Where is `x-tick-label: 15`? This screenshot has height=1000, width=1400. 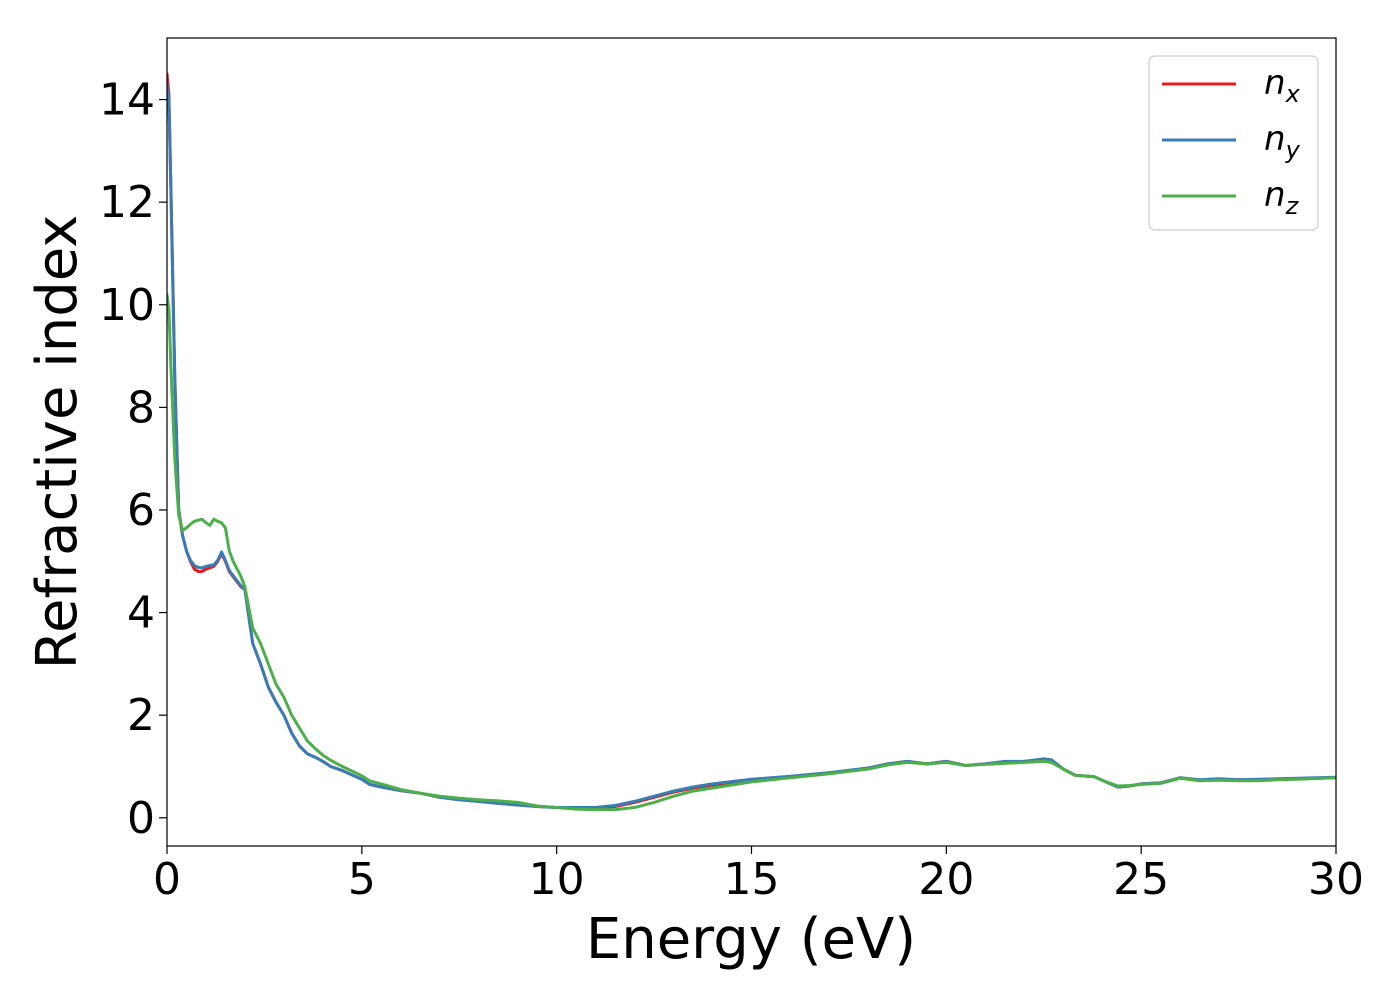 x-tick-label: 15 is located at coordinates (752, 879).